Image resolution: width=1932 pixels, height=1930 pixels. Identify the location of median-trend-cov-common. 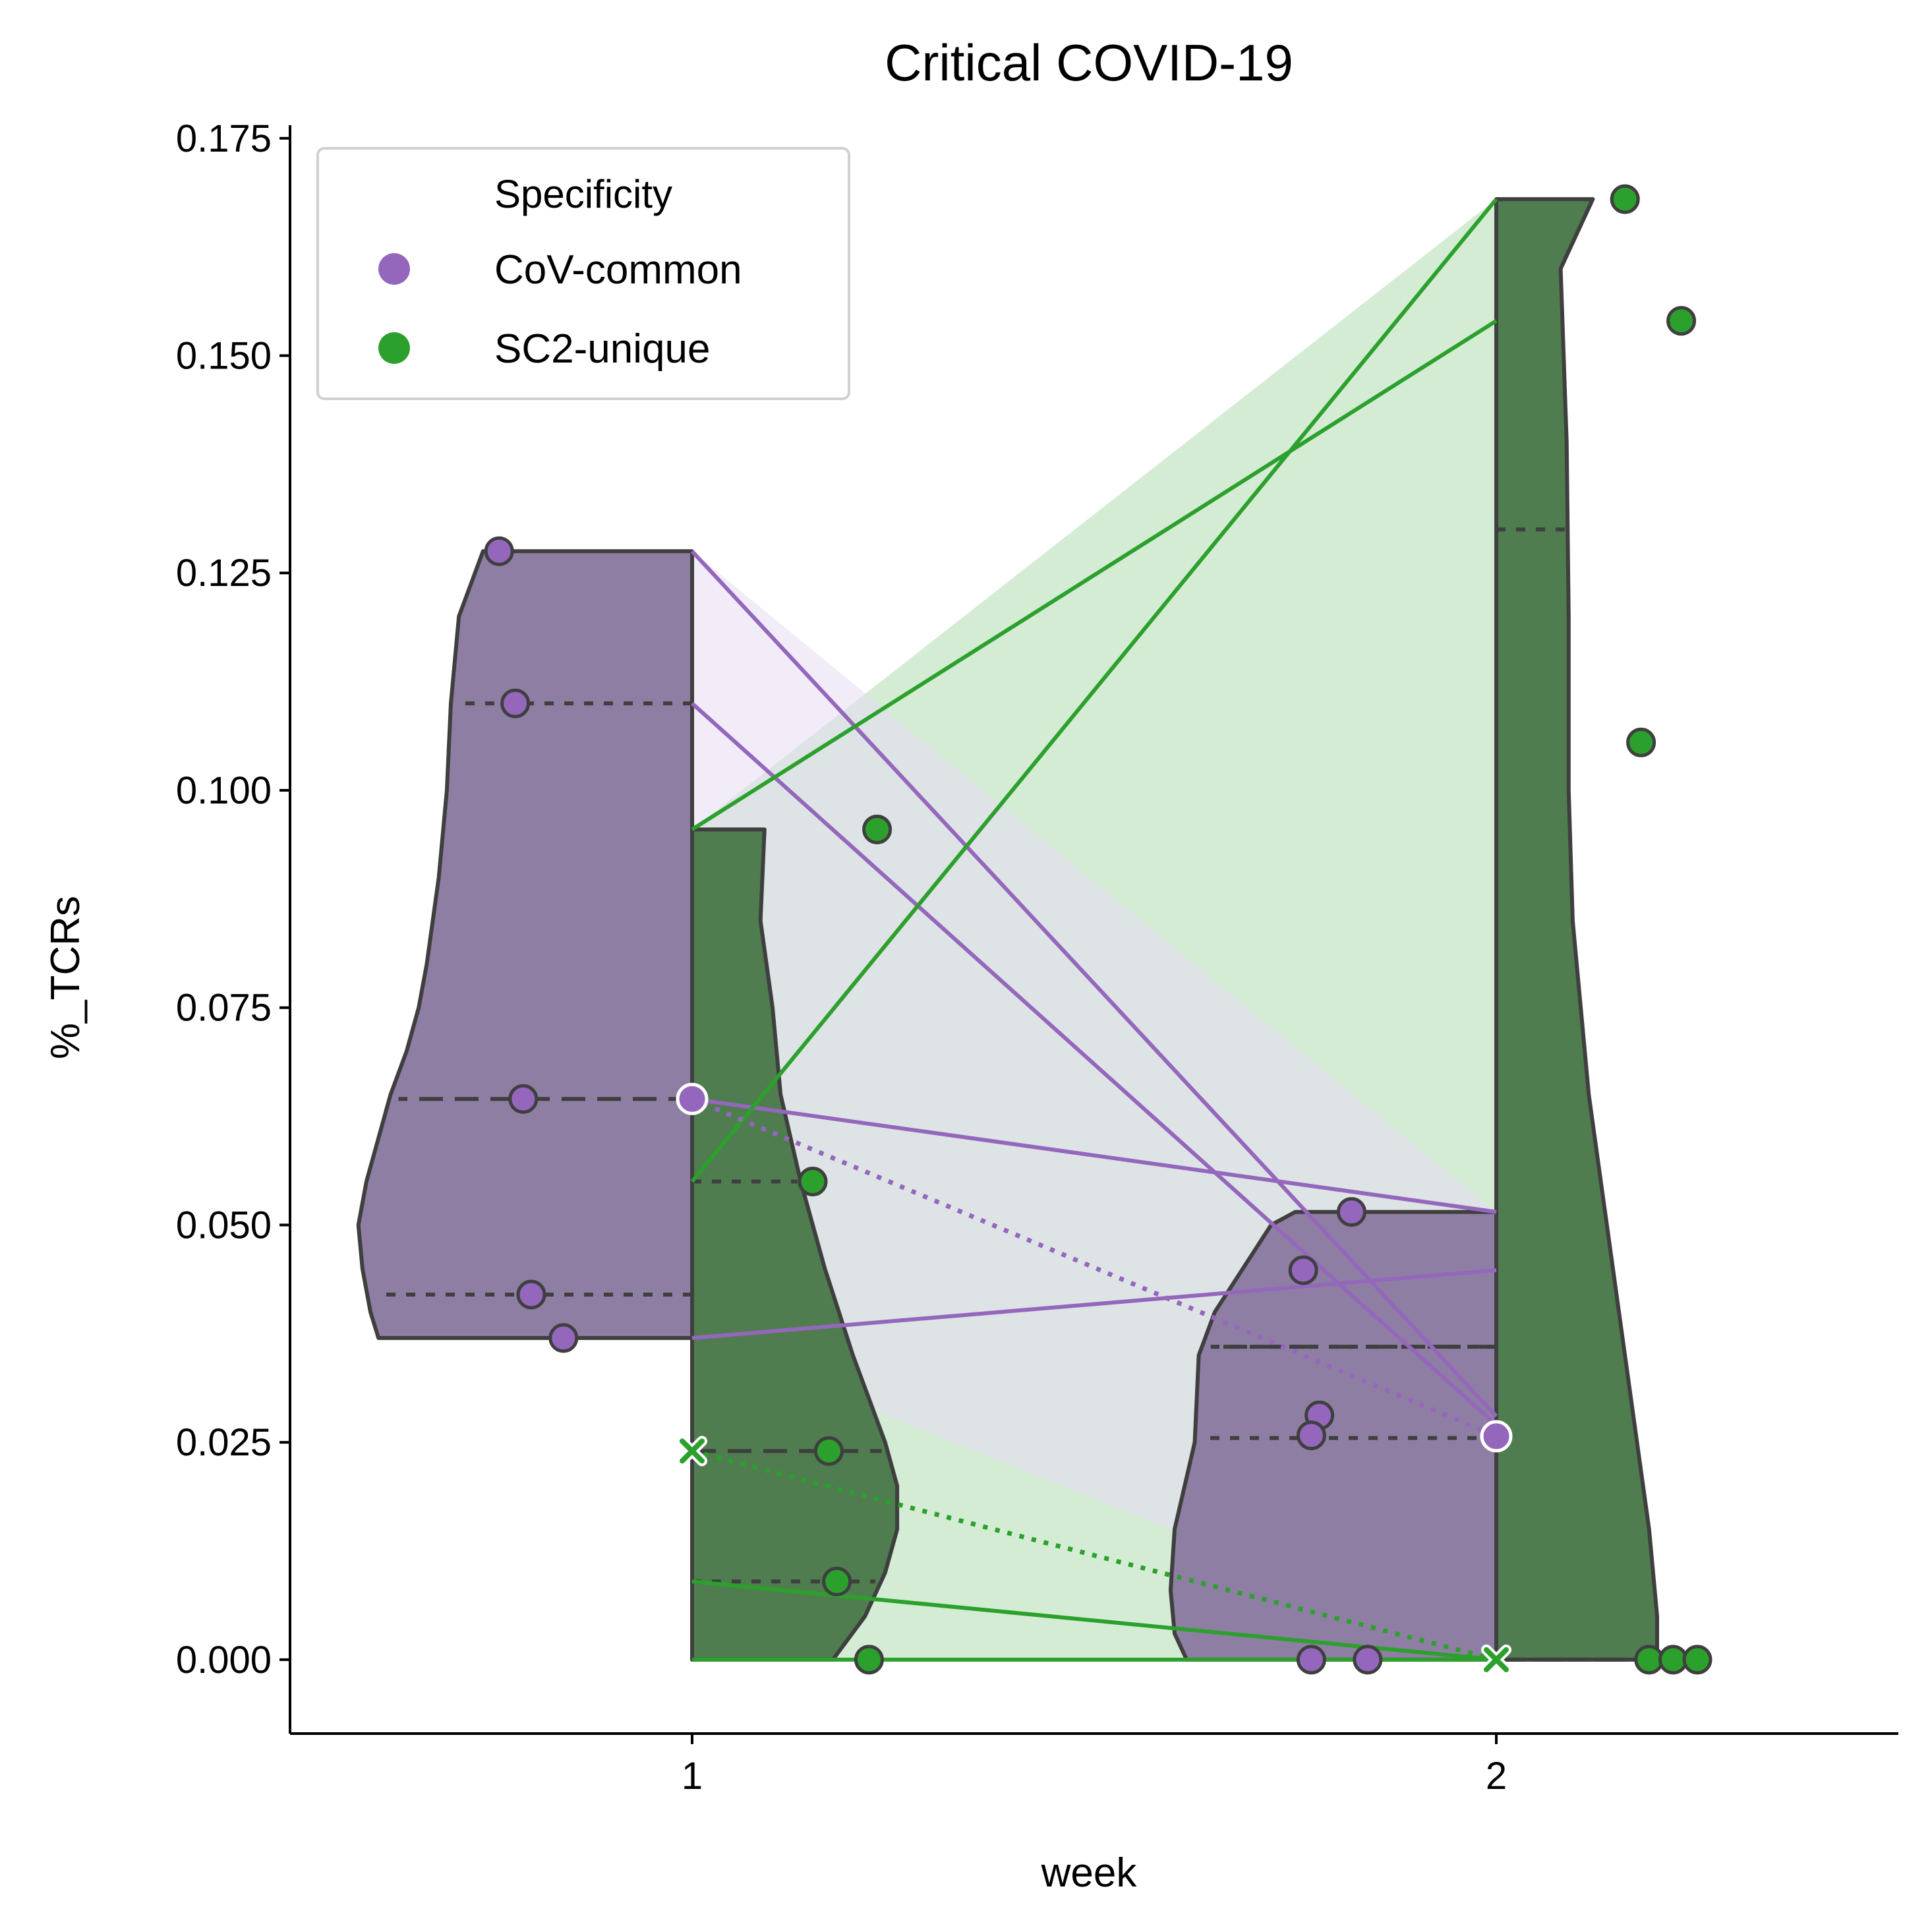
(1095, 1267).